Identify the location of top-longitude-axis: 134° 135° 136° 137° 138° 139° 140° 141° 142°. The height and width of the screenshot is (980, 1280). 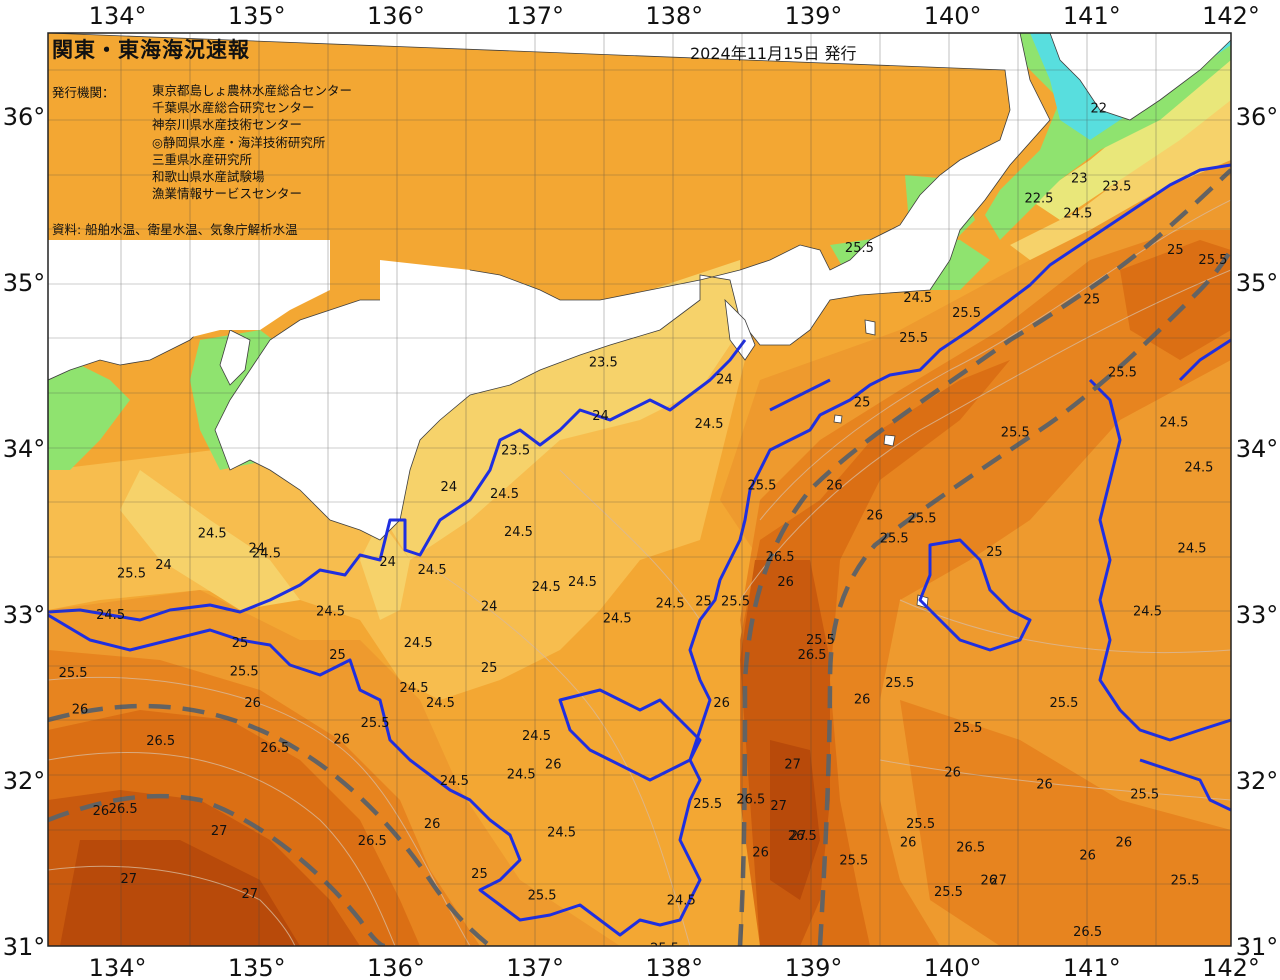
(674, 16).